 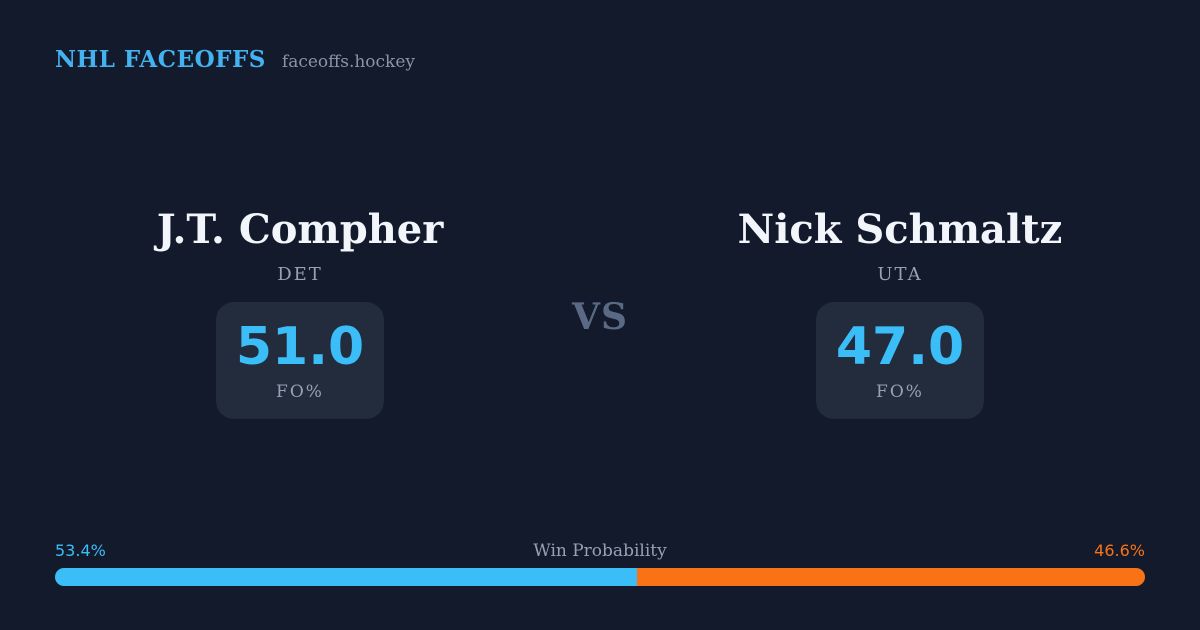 I want to click on win-probability-left-pct: 53.4%, so click(x=80, y=550).